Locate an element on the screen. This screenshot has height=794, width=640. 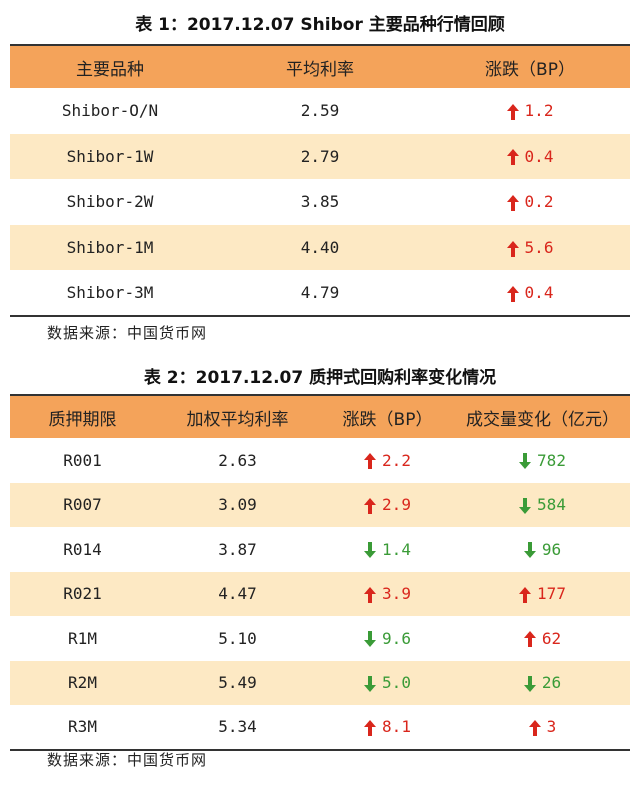
avg-rate-value: 2.79 is located at coordinates (320, 156).